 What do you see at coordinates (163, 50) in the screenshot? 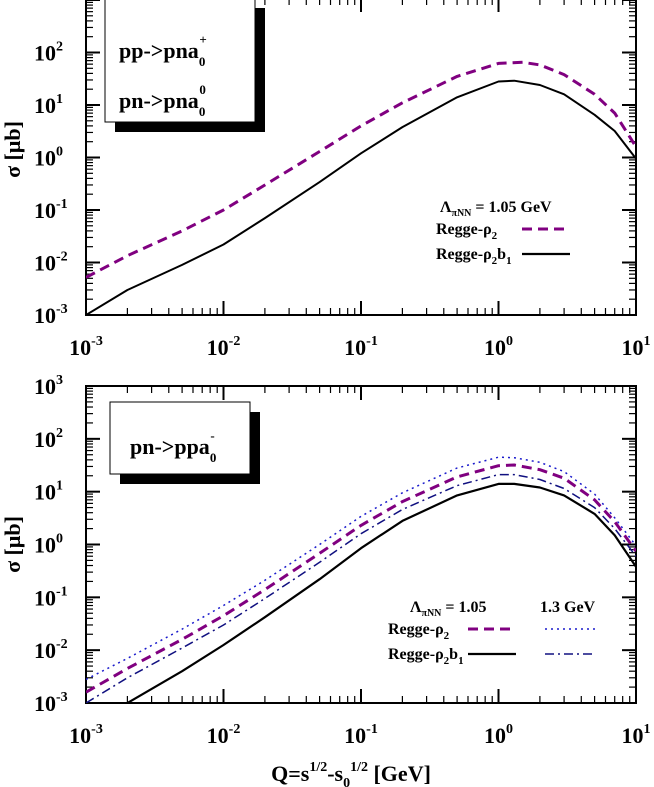
I see `reaction-label: pp->pna0+` at bounding box center [163, 50].